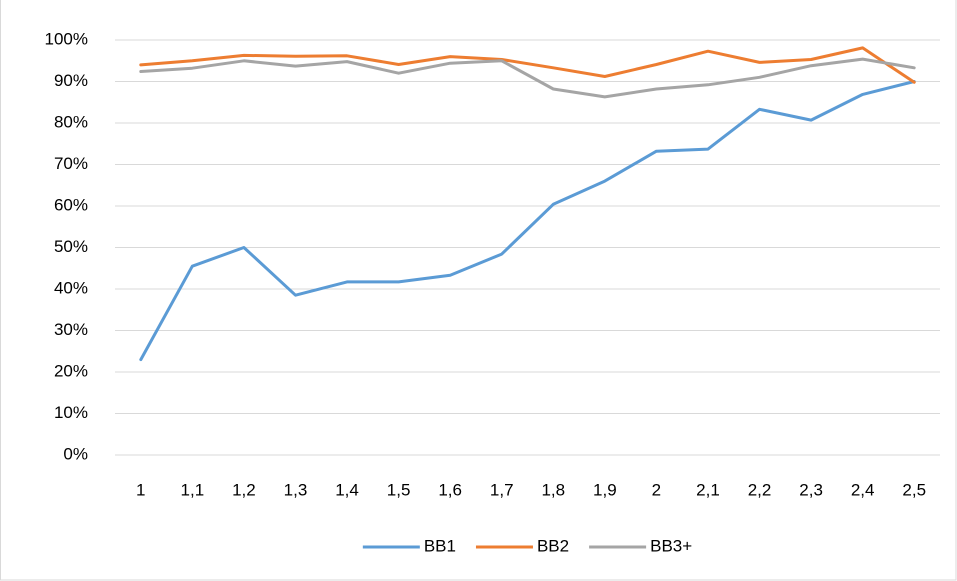 The image size is (957, 581). What do you see at coordinates (440, 545) in the screenshot?
I see `legend-label: BB1` at bounding box center [440, 545].